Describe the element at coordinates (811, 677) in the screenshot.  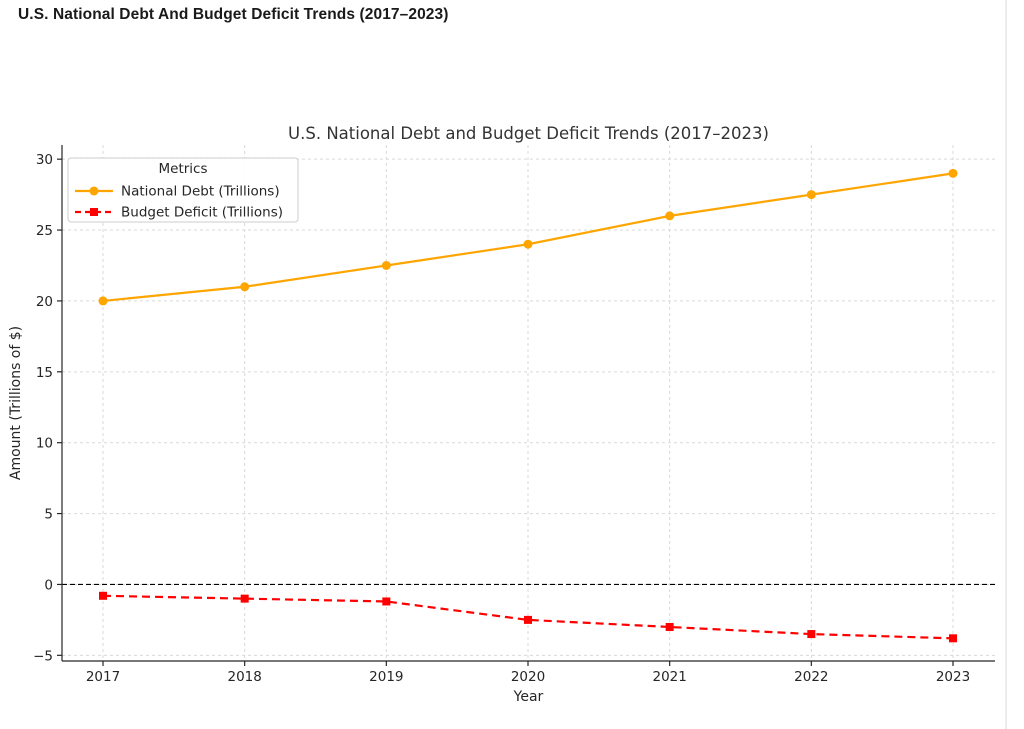
I see `x-tick-label: 2022` at that location.